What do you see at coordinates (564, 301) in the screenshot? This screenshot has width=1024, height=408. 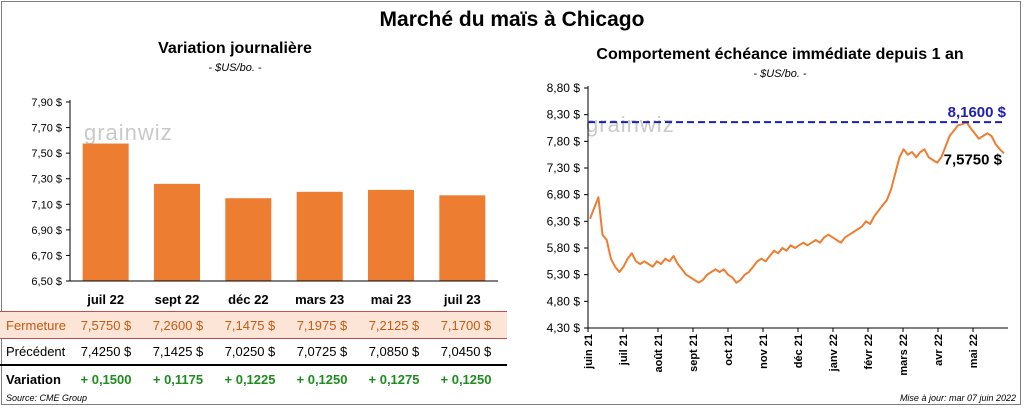 I see `y-tick-label: 4,80 $` at bounding box center [564, 301].